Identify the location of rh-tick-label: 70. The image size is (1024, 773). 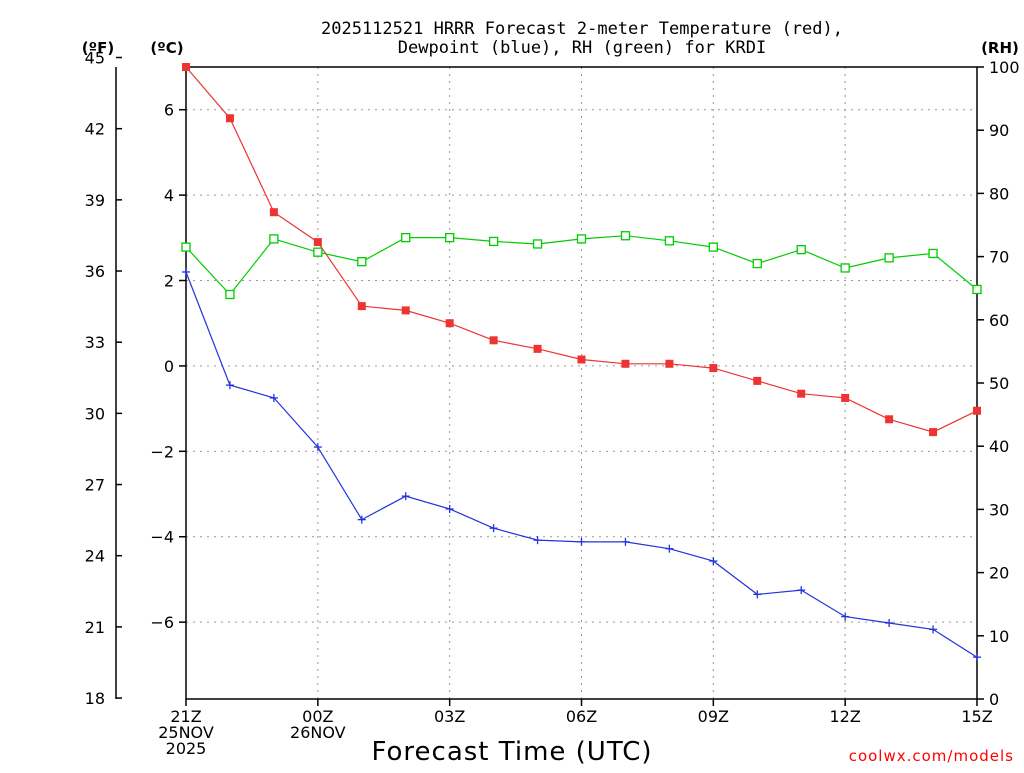
(999, 257).